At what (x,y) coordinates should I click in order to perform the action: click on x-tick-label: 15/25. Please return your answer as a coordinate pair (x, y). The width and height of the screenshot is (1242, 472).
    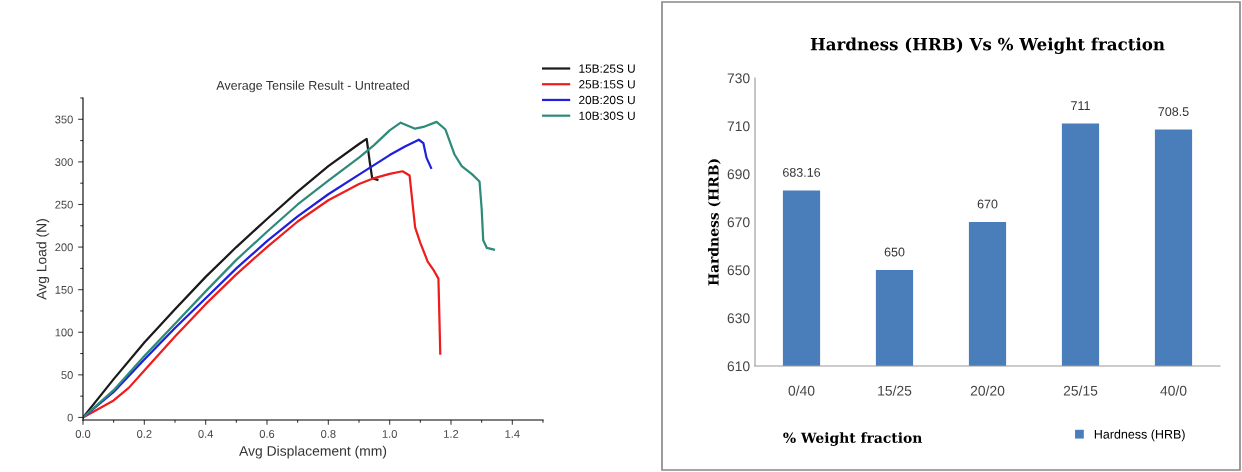
    Looking at the image, I should click on (895, 390).